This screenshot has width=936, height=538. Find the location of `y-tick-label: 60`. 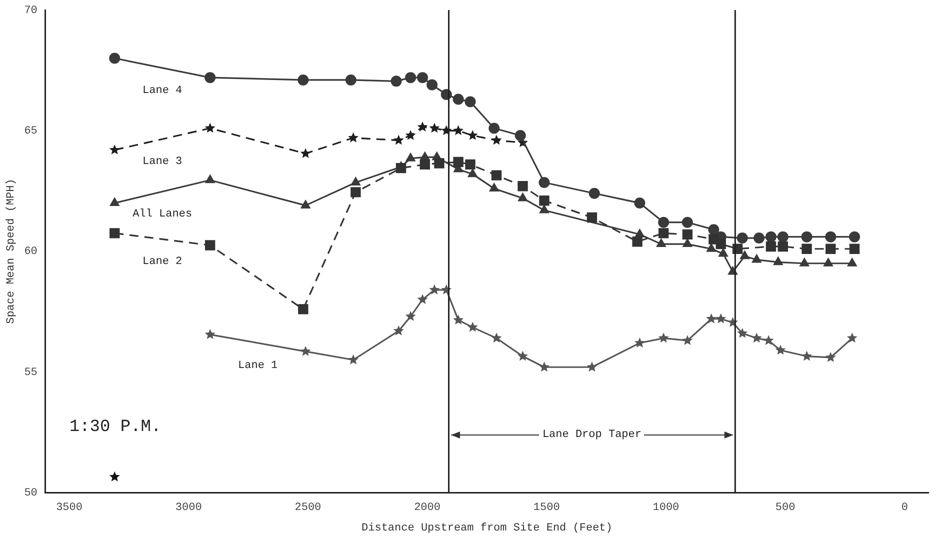

y-tick-label: 60 is located at coordinates (31, 252).